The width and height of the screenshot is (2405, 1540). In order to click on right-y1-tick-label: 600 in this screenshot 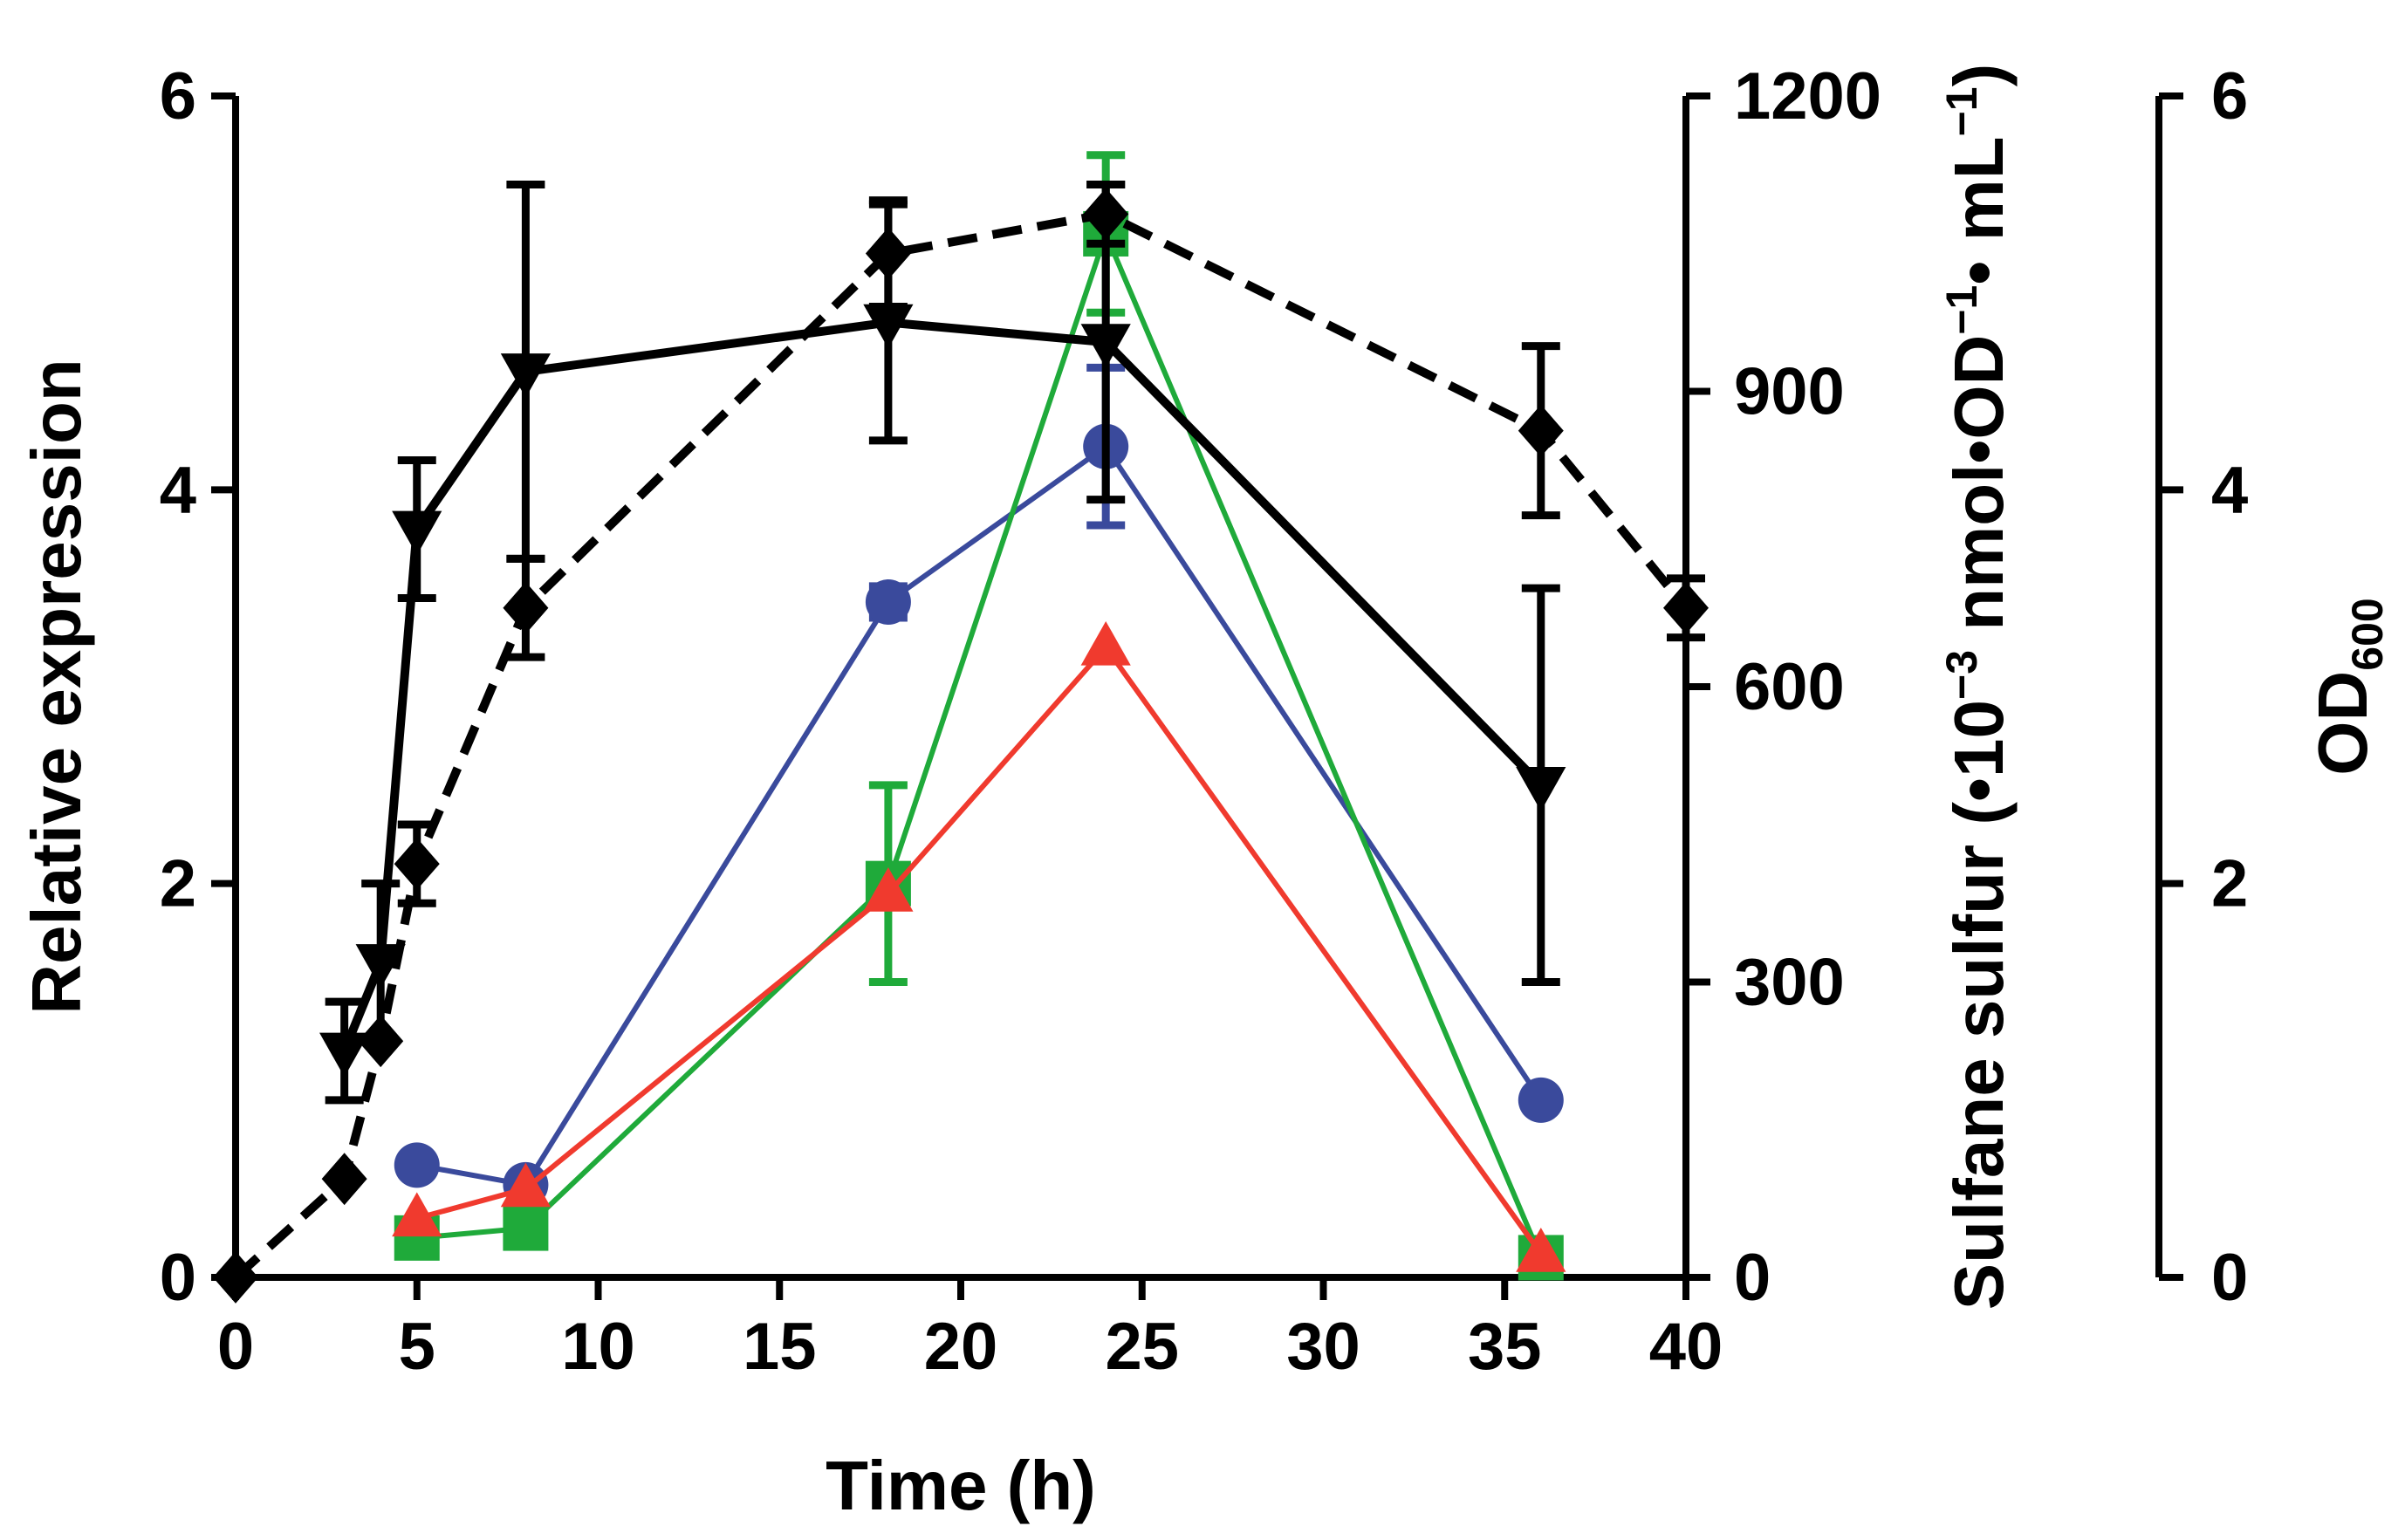, I will do `click(1790, 687)`.